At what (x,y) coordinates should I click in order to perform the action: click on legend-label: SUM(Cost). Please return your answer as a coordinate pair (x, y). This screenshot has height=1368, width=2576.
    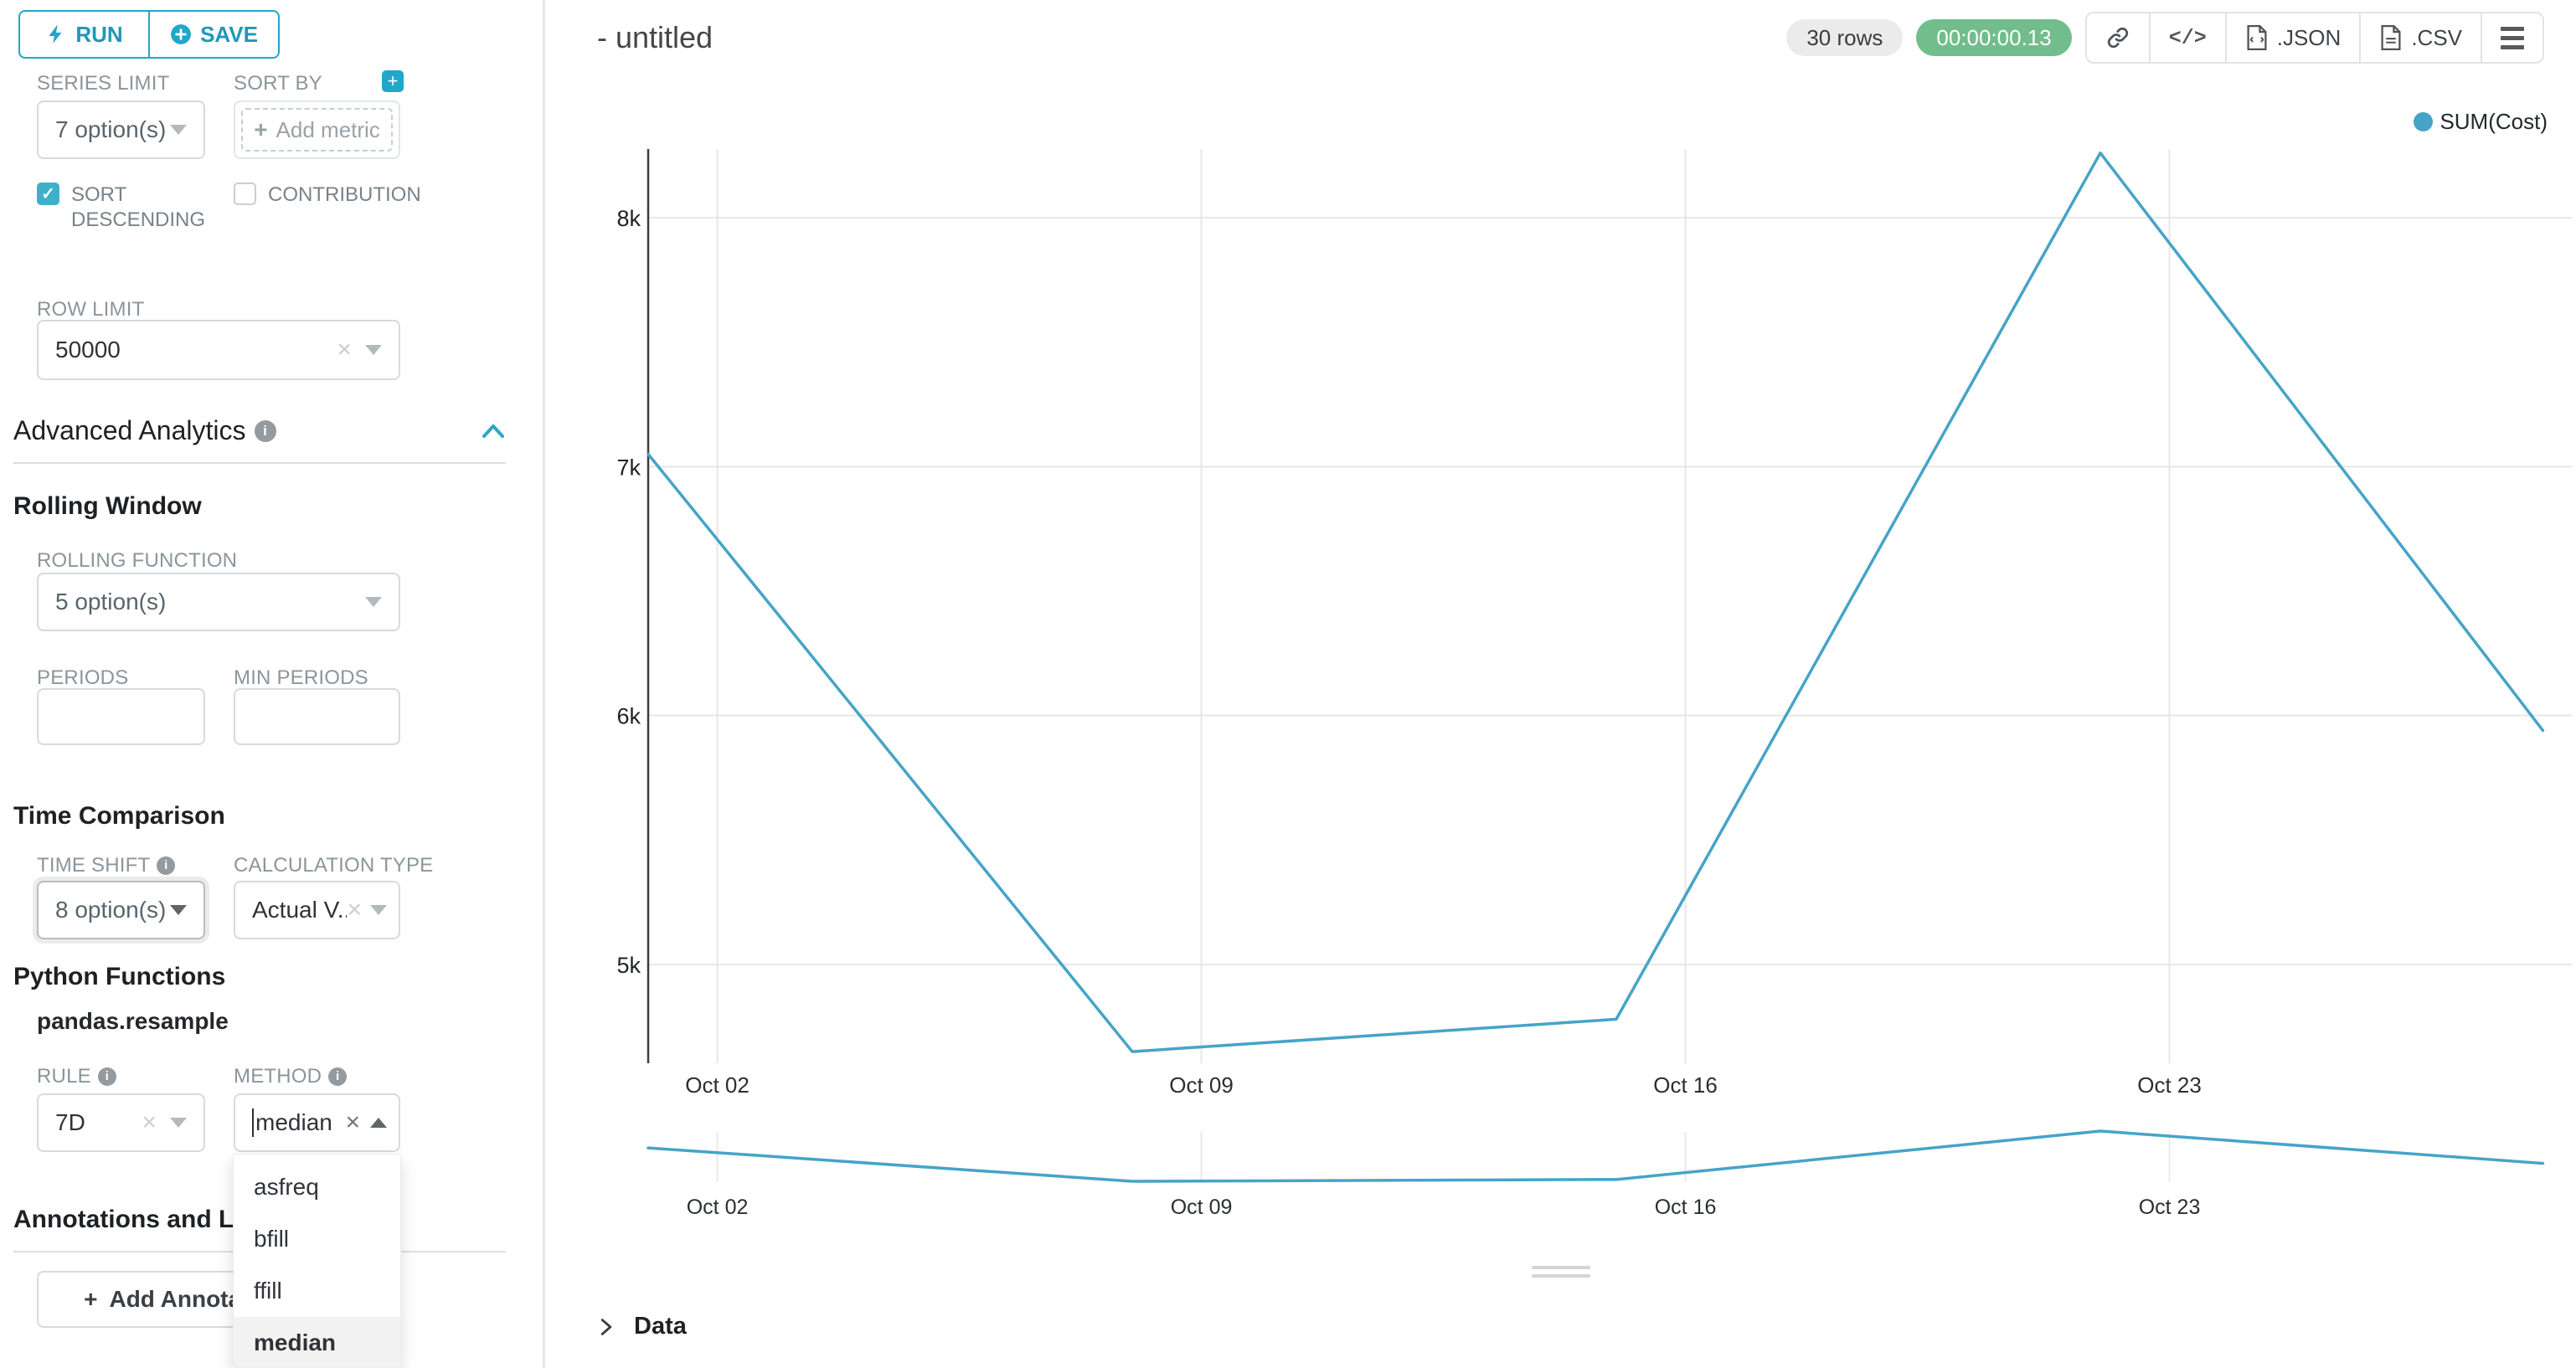
    Looking at the image, I should click on (2493, 121).